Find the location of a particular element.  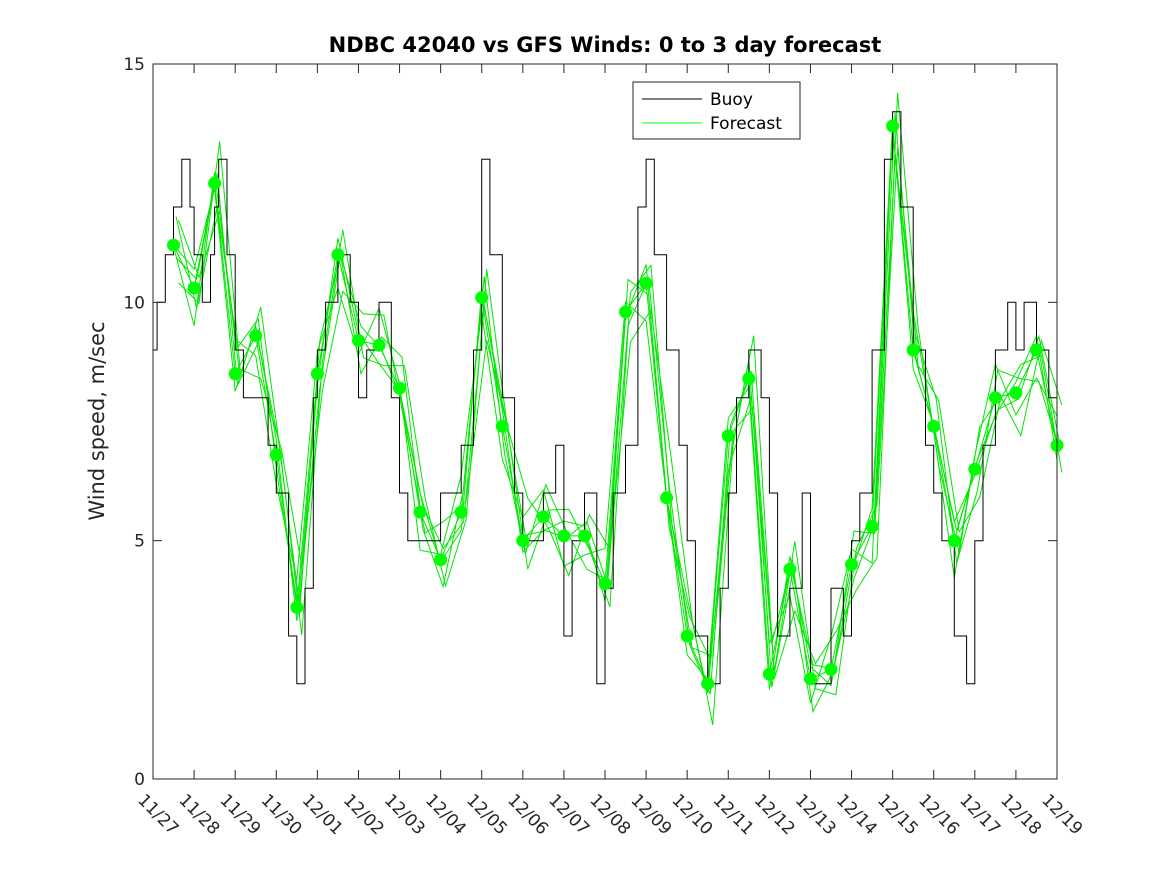

y-tick-label: 15 is located at coordinates (134, 65).